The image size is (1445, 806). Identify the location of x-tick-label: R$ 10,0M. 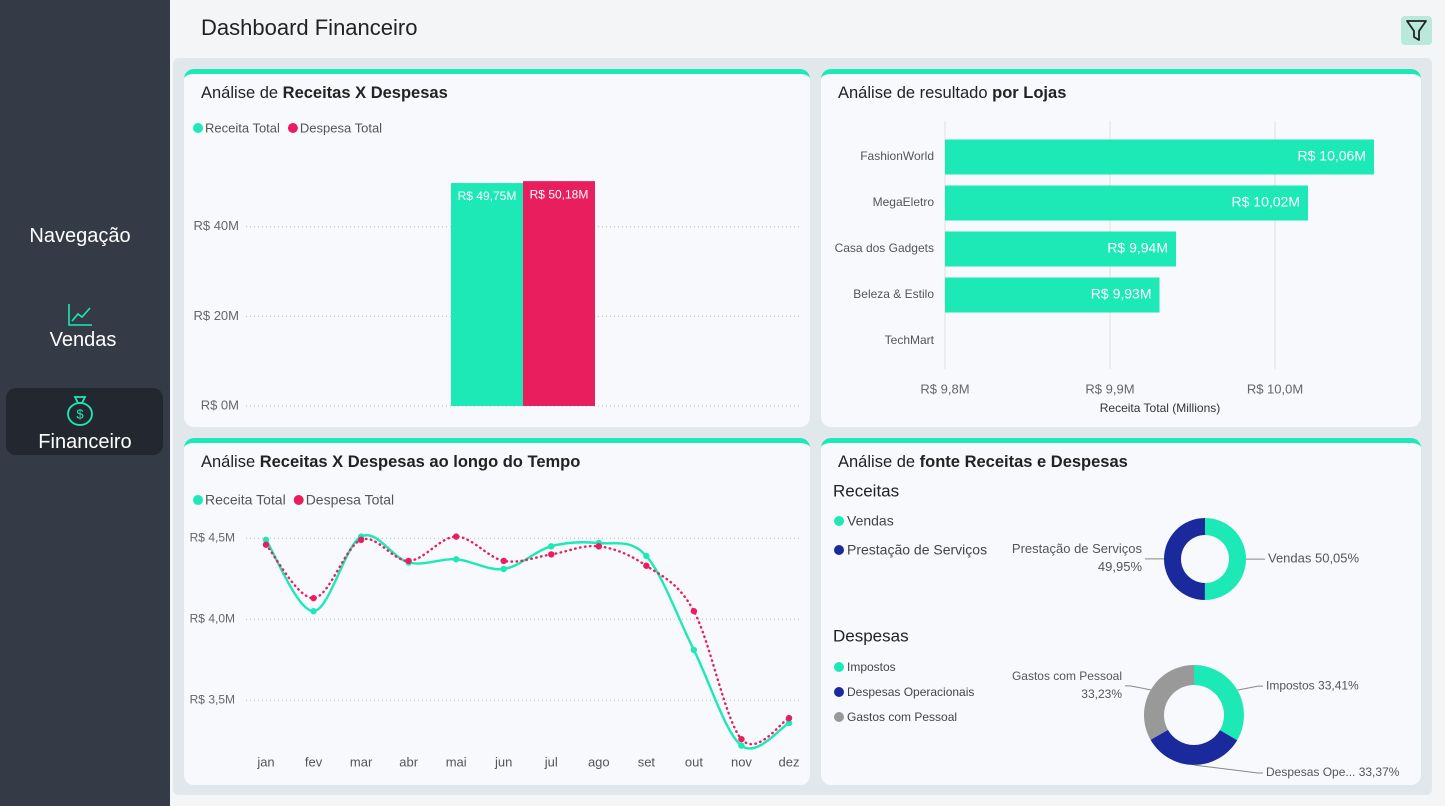
(1275, 388).